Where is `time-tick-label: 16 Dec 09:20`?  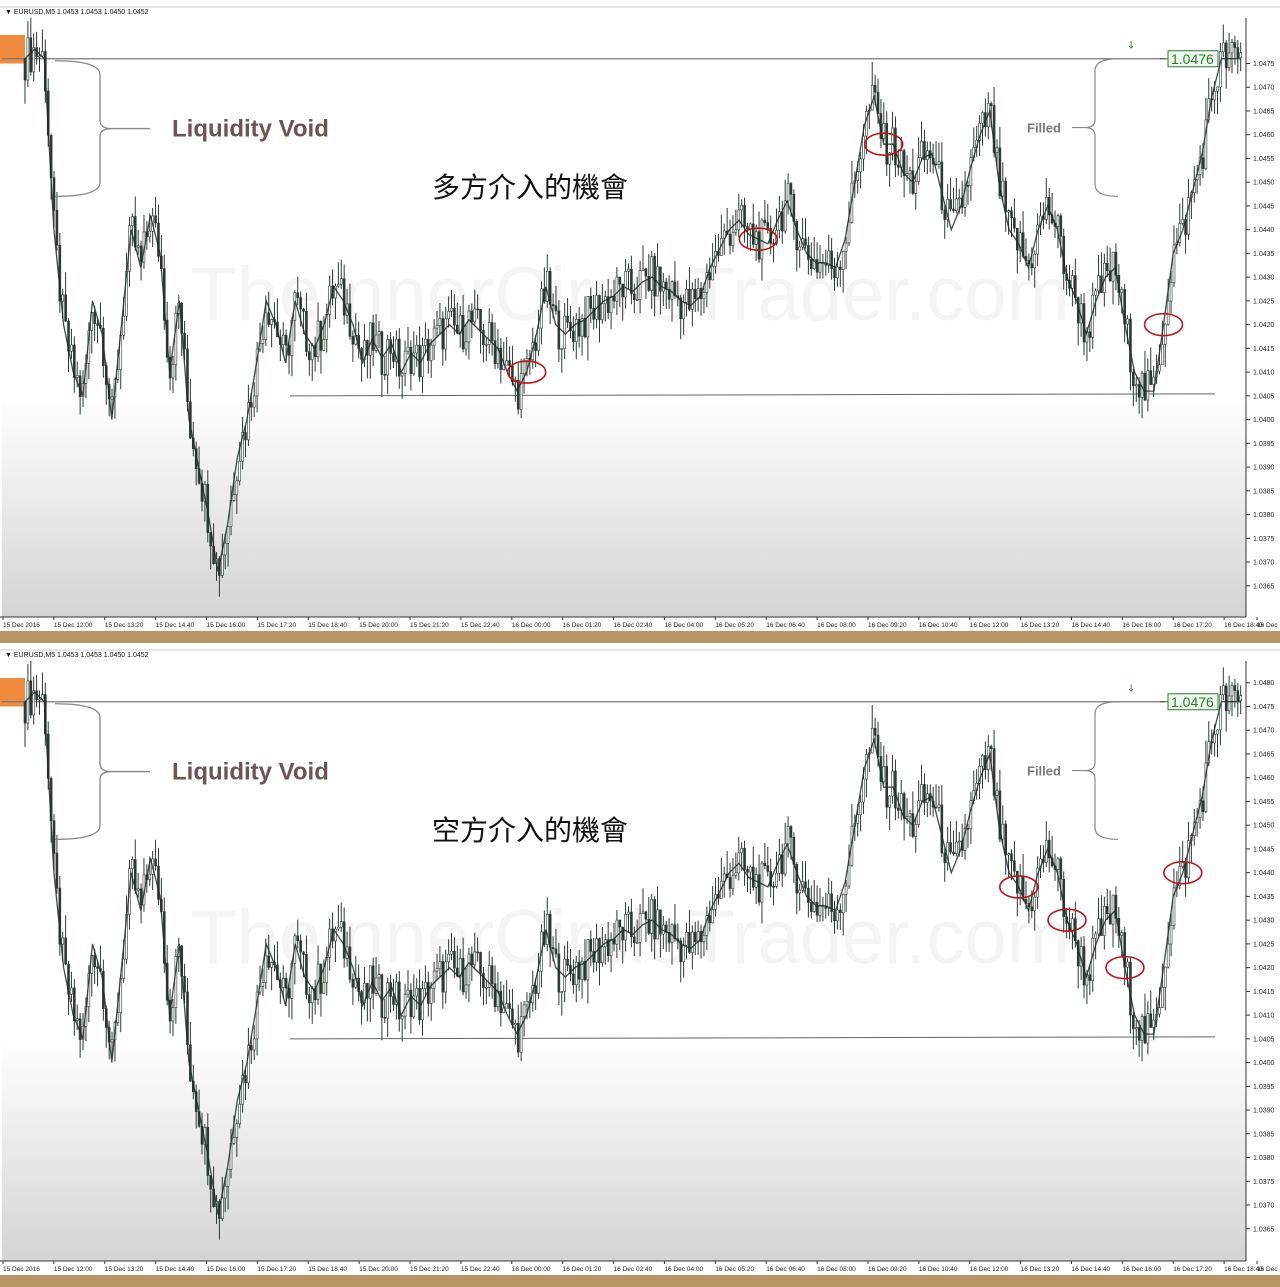 time-tick-label: 16 Dec 09:20 is located at coordinates (887, 1269).